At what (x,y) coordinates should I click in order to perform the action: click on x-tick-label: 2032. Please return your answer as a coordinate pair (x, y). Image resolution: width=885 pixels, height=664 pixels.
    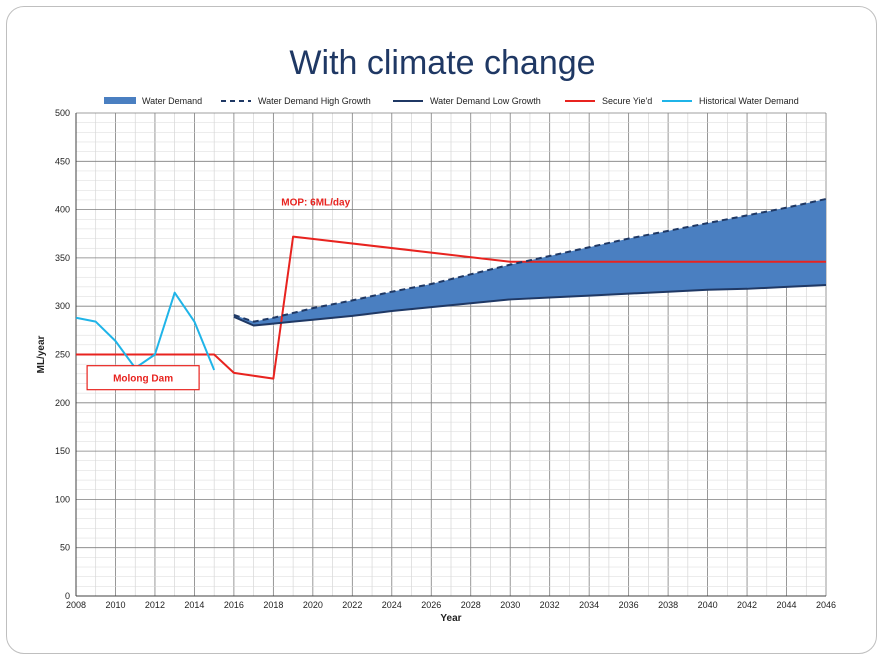
    Looking at the image, I should click on (550, 605).